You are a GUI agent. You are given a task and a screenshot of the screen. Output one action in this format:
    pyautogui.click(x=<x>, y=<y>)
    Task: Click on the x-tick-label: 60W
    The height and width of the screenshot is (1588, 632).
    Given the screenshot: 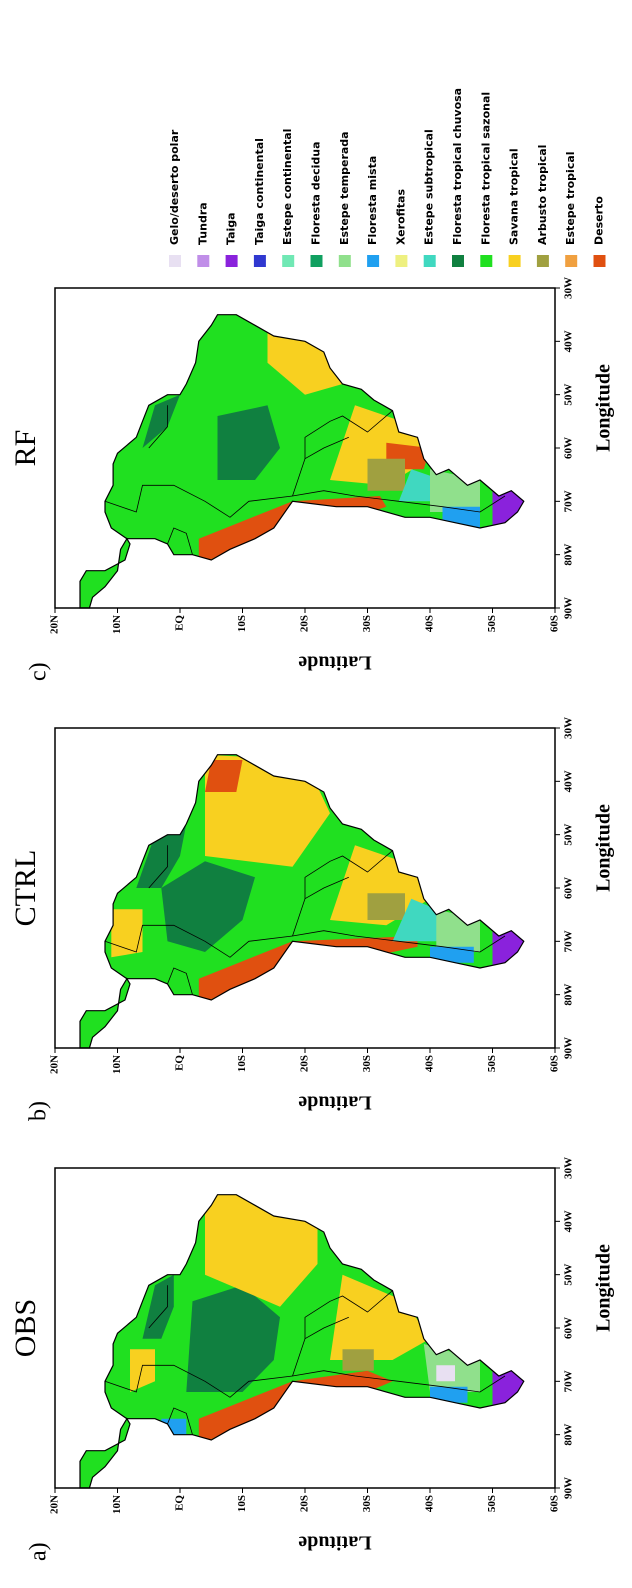 What is the action you would take?
    pyautogui.click(x=569, y=1328)
    